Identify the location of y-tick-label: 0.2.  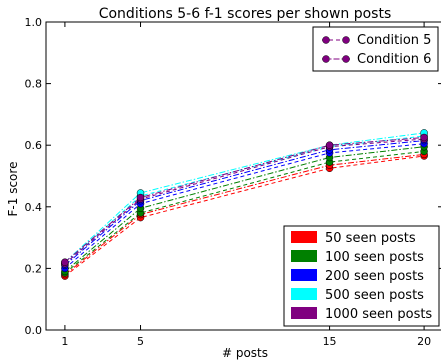
(34, 268).